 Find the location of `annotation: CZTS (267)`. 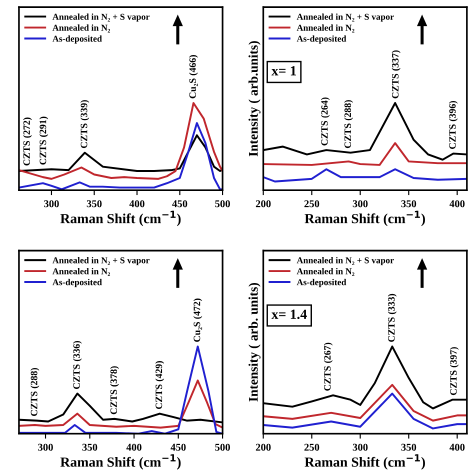

annotation: CZTS (267) is located at coordinates (328, 366).